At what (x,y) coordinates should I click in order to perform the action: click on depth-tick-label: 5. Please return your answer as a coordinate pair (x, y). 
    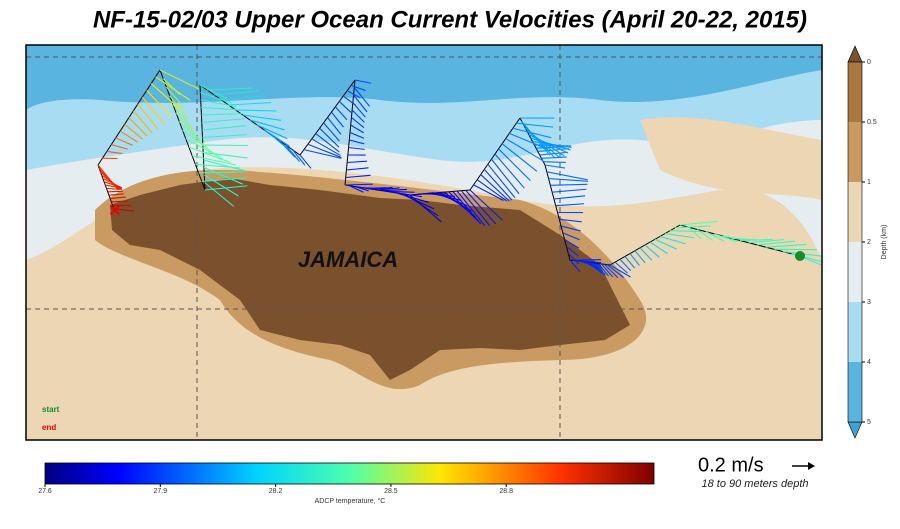
    Looking at the image, I should click on (869, 422).